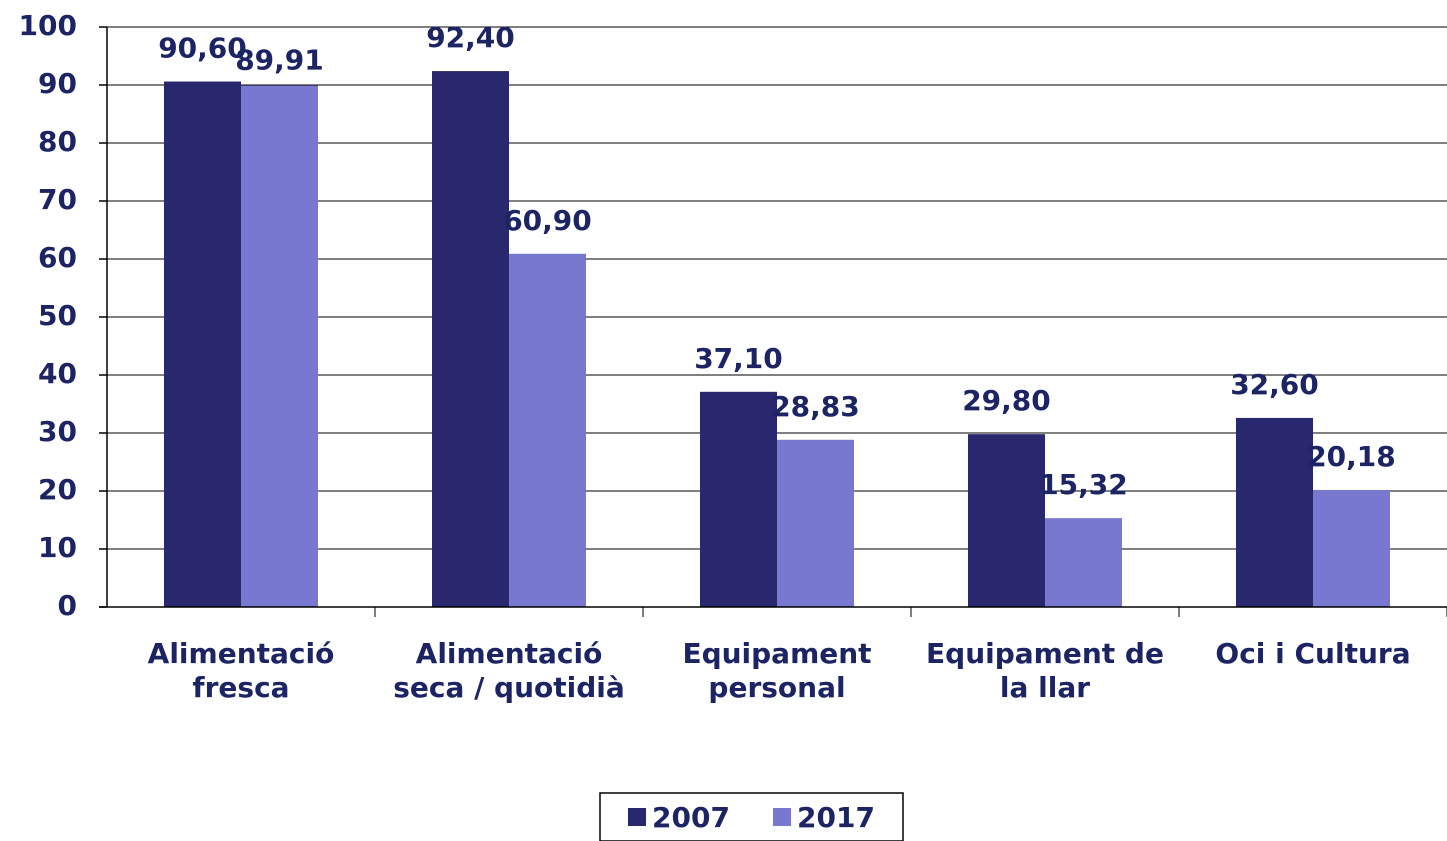 Image resolution: width=1447 pixels, height=841 pixels. Describe the element at coordinates (751, 816) in the screenshot. I see `legend-box` at that location.